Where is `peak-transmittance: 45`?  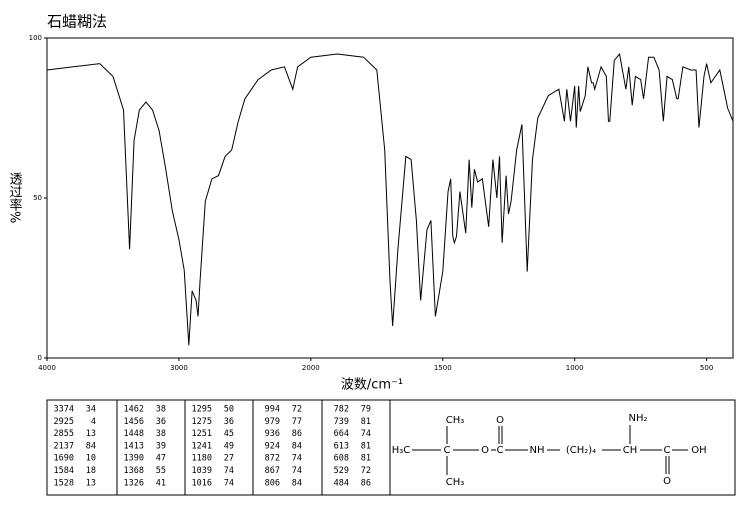 peak-transmittance: 45 is located at coordinates (229, 434).